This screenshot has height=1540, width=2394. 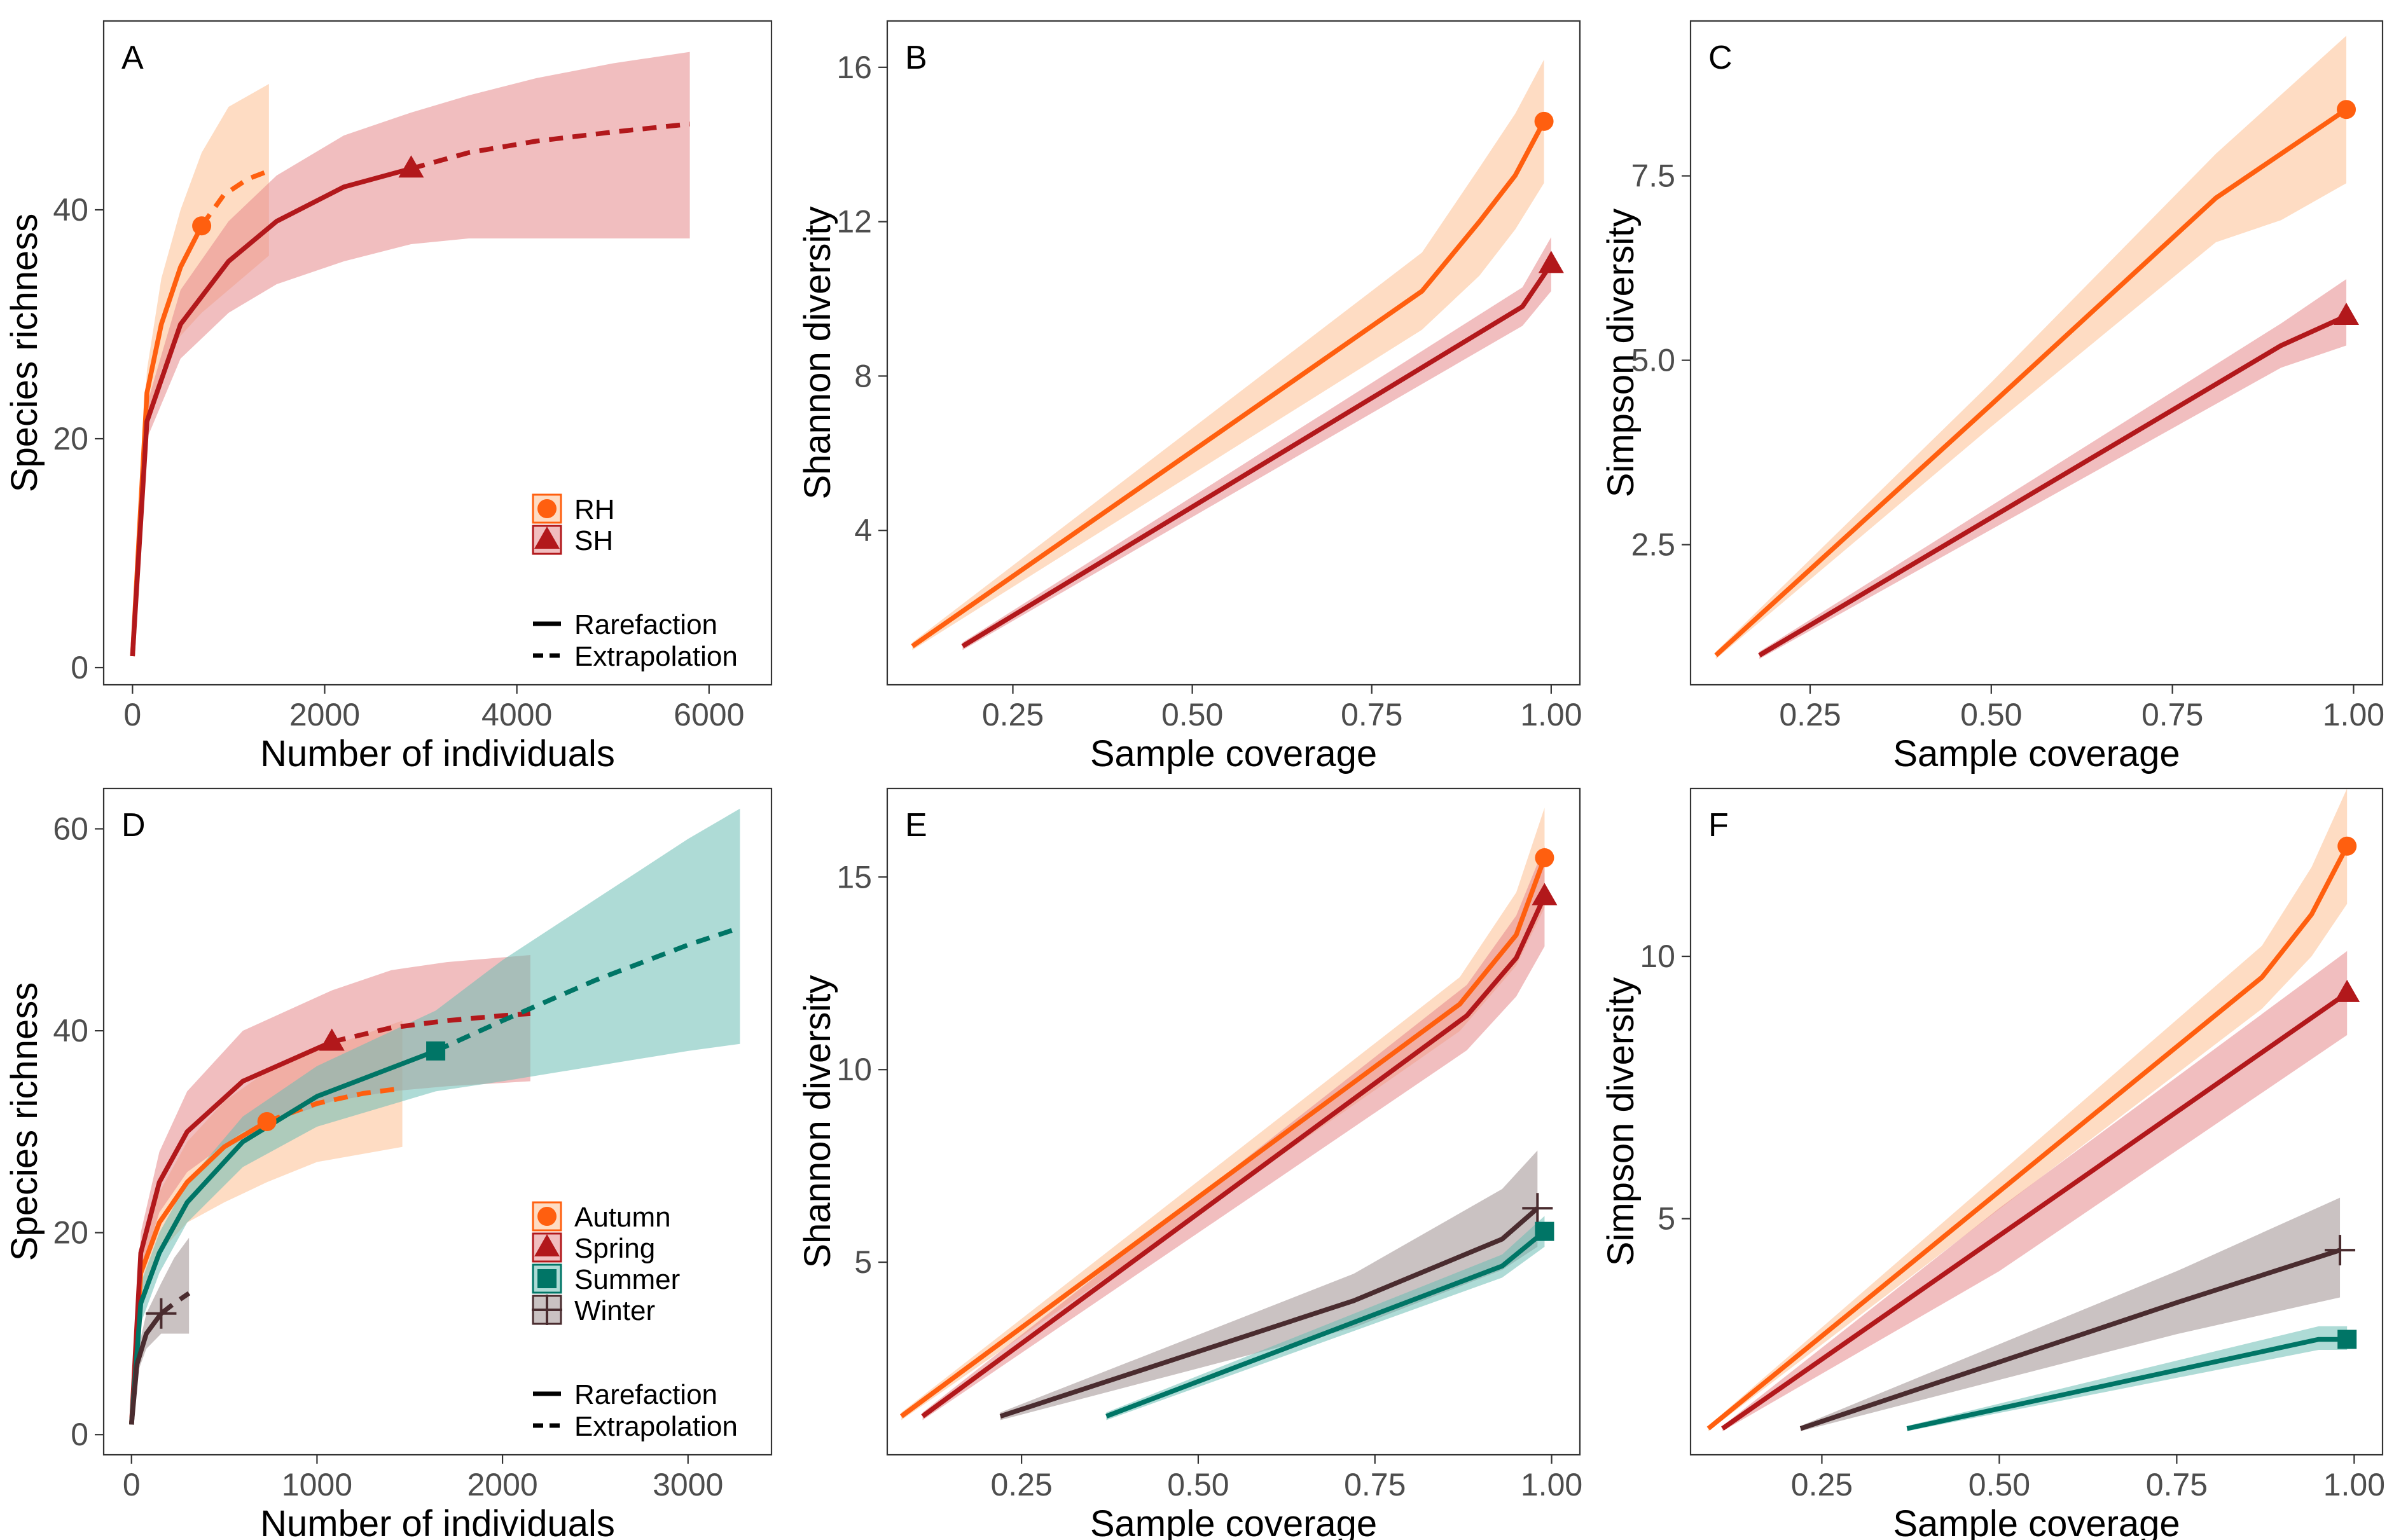 I want to click on panel-tag: B, so click(x=916, y=58).